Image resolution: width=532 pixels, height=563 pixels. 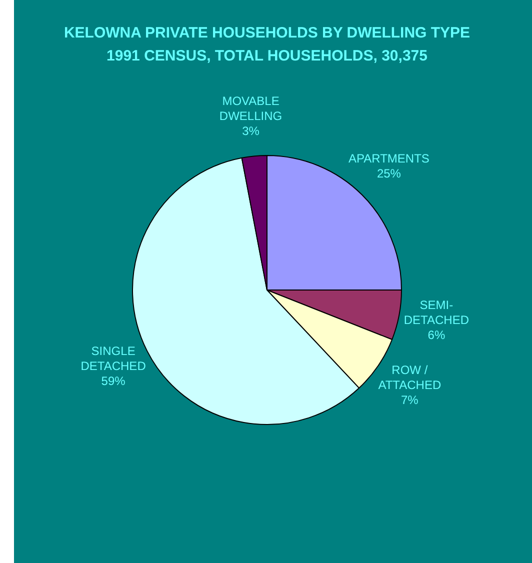 What do you see at coordinates (113, 381) in the screenshot?
I see `data-label: 59%` at bounding box center [113, 381].